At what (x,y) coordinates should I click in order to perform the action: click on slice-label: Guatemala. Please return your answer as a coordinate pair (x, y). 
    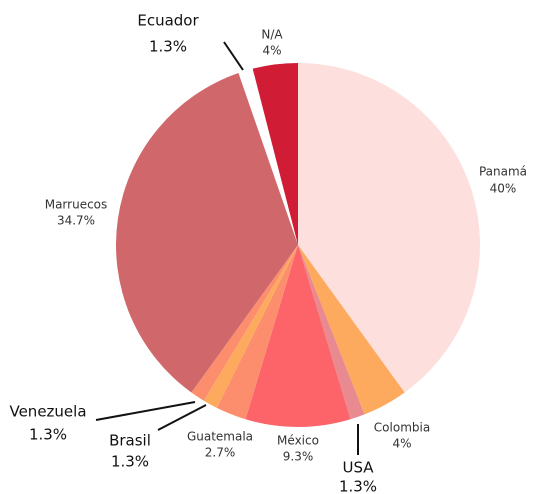
    Looking at the image, I should click on (220, 437).